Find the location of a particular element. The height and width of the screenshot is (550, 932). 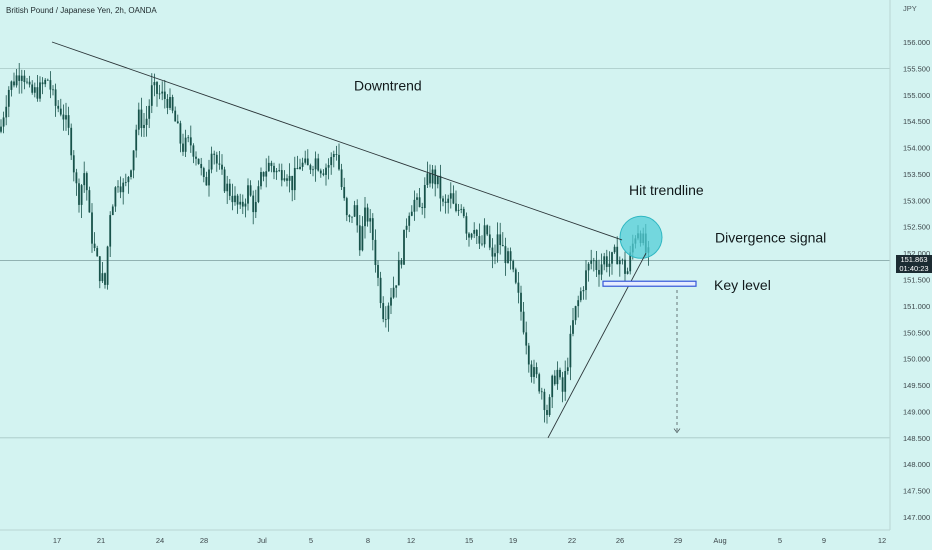

current-price-badge: 151.863 01:40:23 is located at coordinates (914, 264).